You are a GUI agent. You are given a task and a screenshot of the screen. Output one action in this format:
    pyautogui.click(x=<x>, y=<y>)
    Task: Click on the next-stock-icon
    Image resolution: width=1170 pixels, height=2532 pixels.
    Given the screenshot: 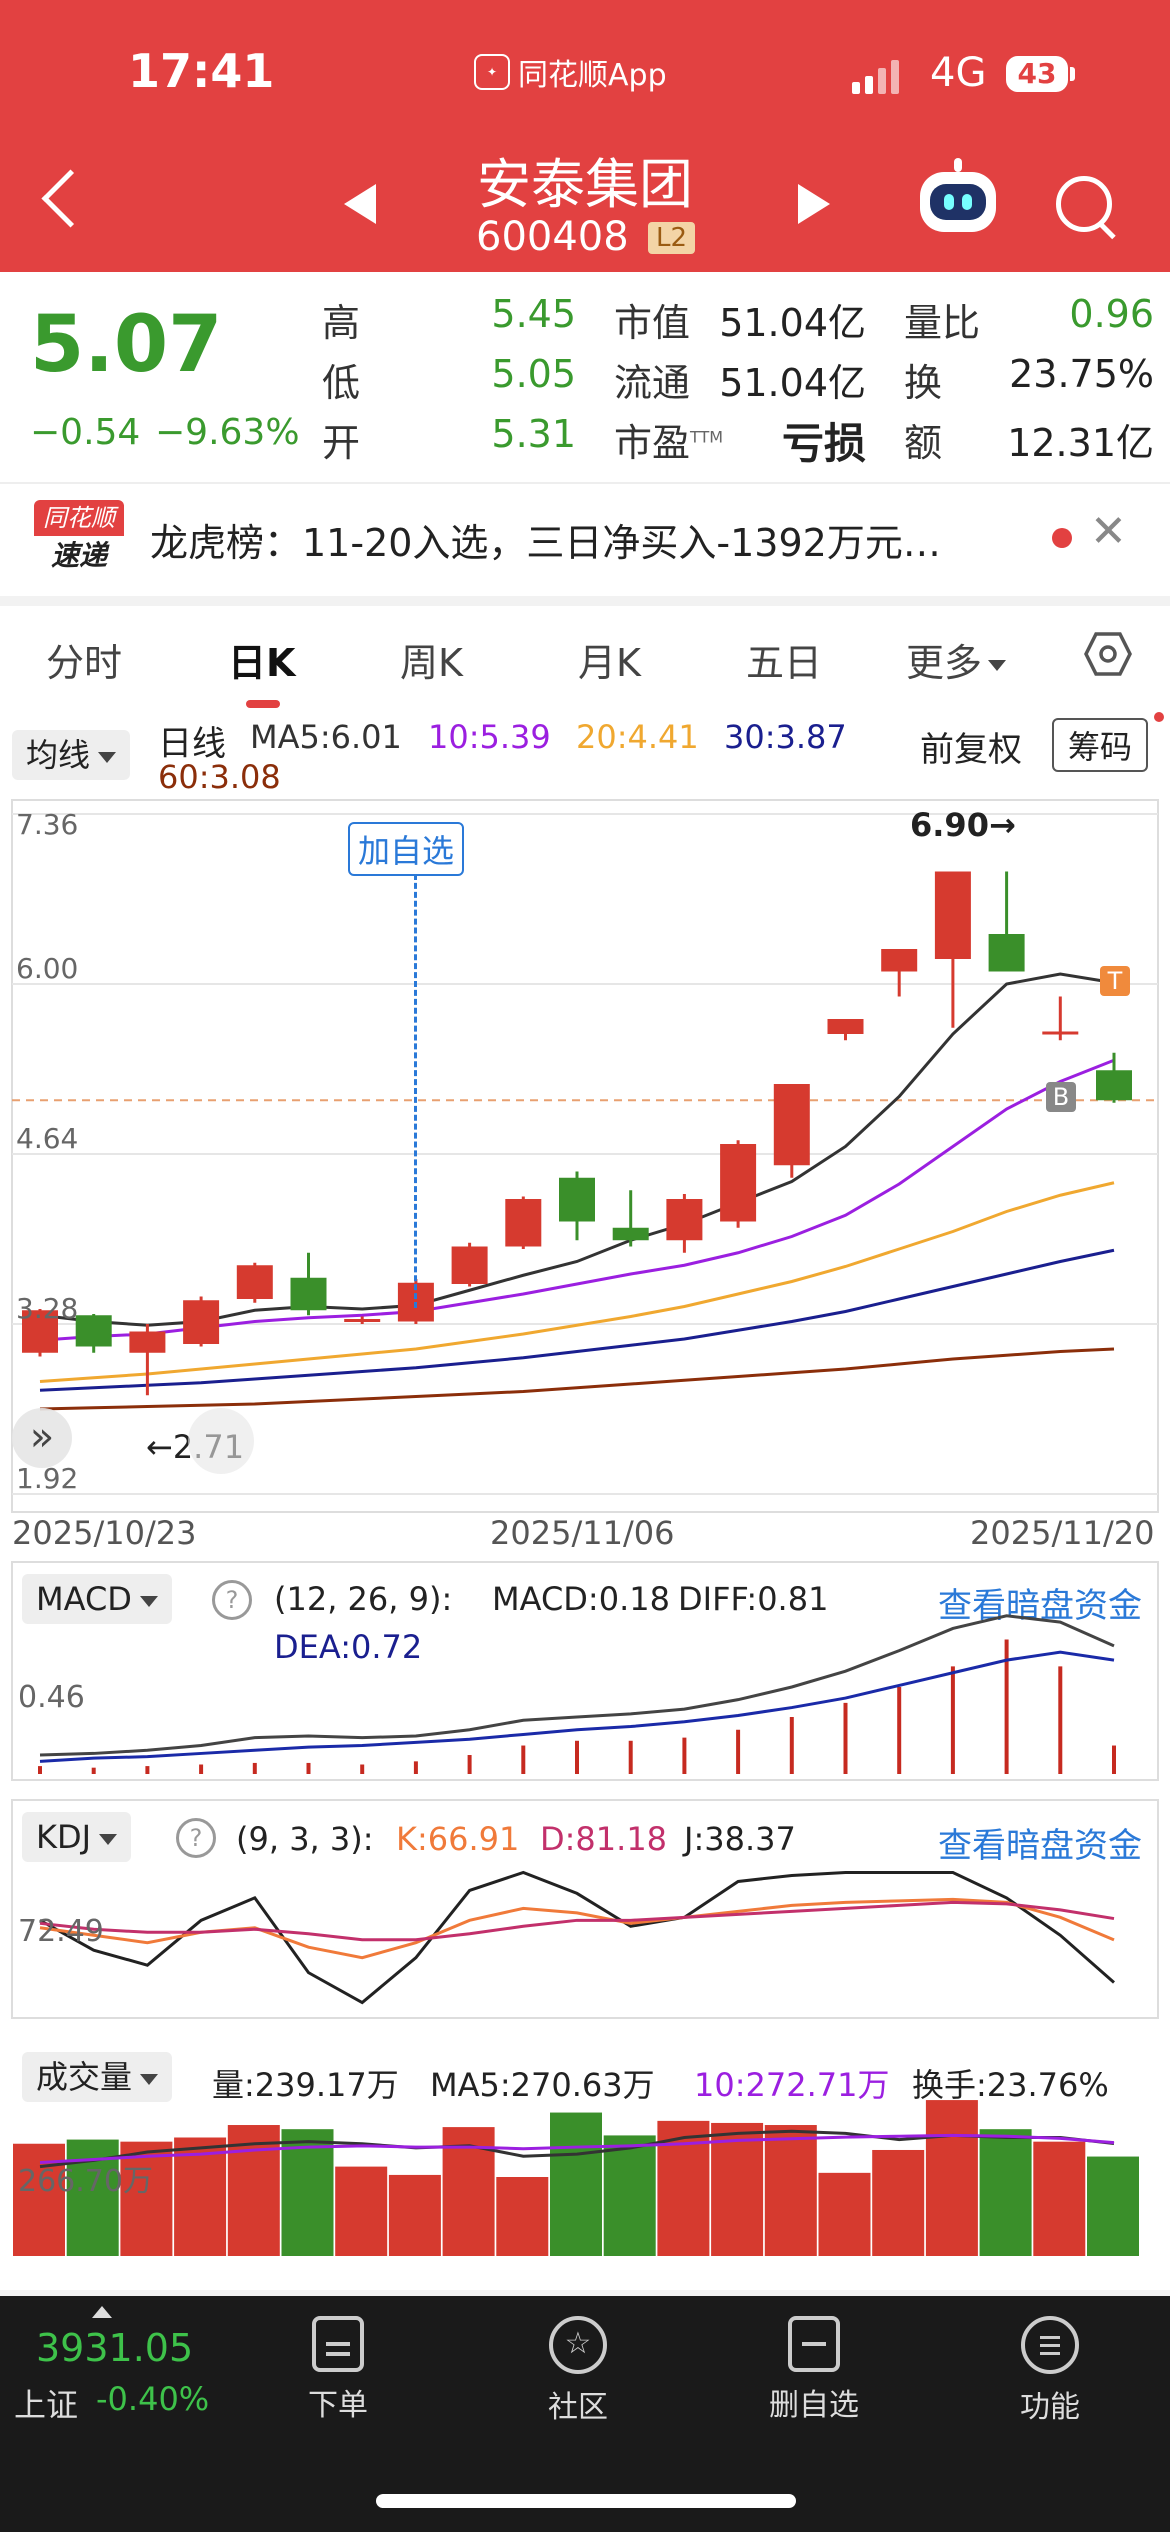 What is the action you would take?
    pyautogui.click(x=814, y=204)
    